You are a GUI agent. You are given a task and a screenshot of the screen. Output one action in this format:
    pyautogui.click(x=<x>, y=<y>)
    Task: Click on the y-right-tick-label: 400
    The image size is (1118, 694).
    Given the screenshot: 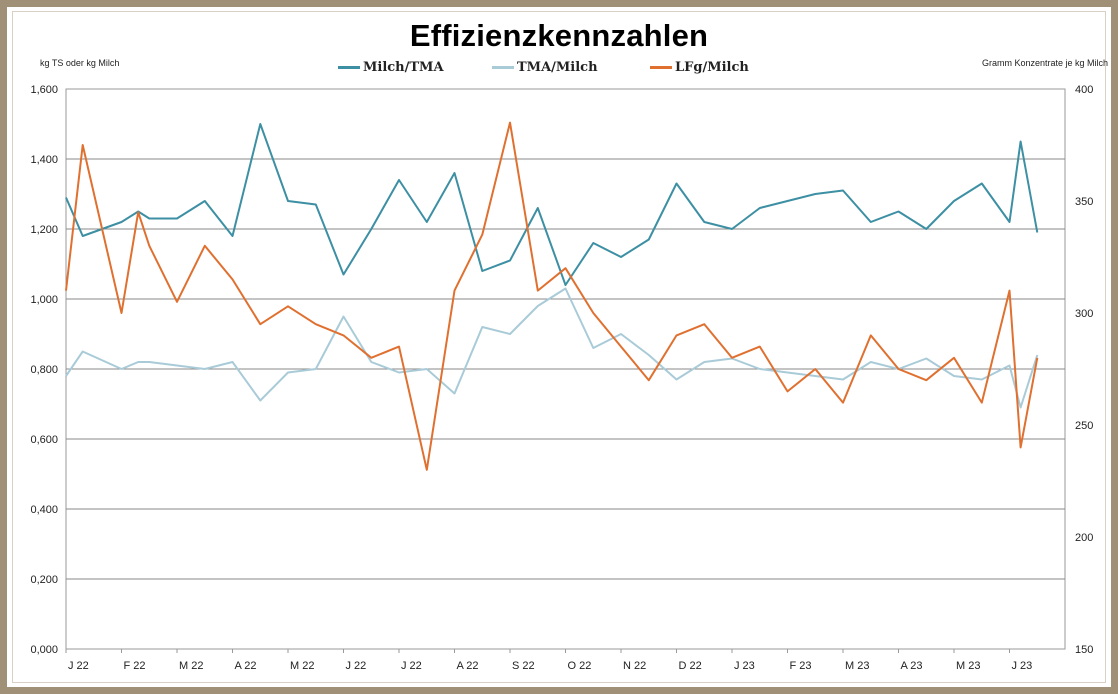 What is the action you would take?
    pyautogui.click(x=1084, y=90)
    